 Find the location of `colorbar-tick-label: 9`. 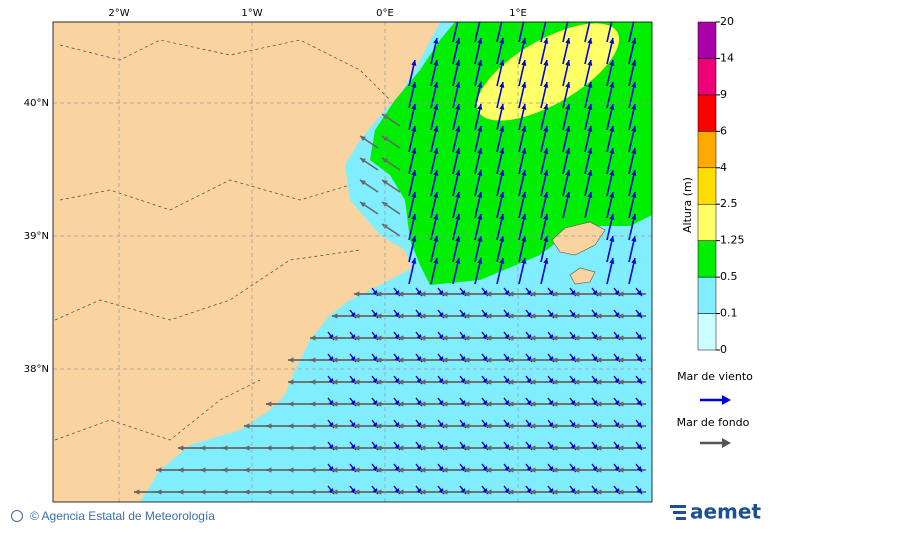

colorbar-tick-label: 9 is located at coordinates (723, 94).